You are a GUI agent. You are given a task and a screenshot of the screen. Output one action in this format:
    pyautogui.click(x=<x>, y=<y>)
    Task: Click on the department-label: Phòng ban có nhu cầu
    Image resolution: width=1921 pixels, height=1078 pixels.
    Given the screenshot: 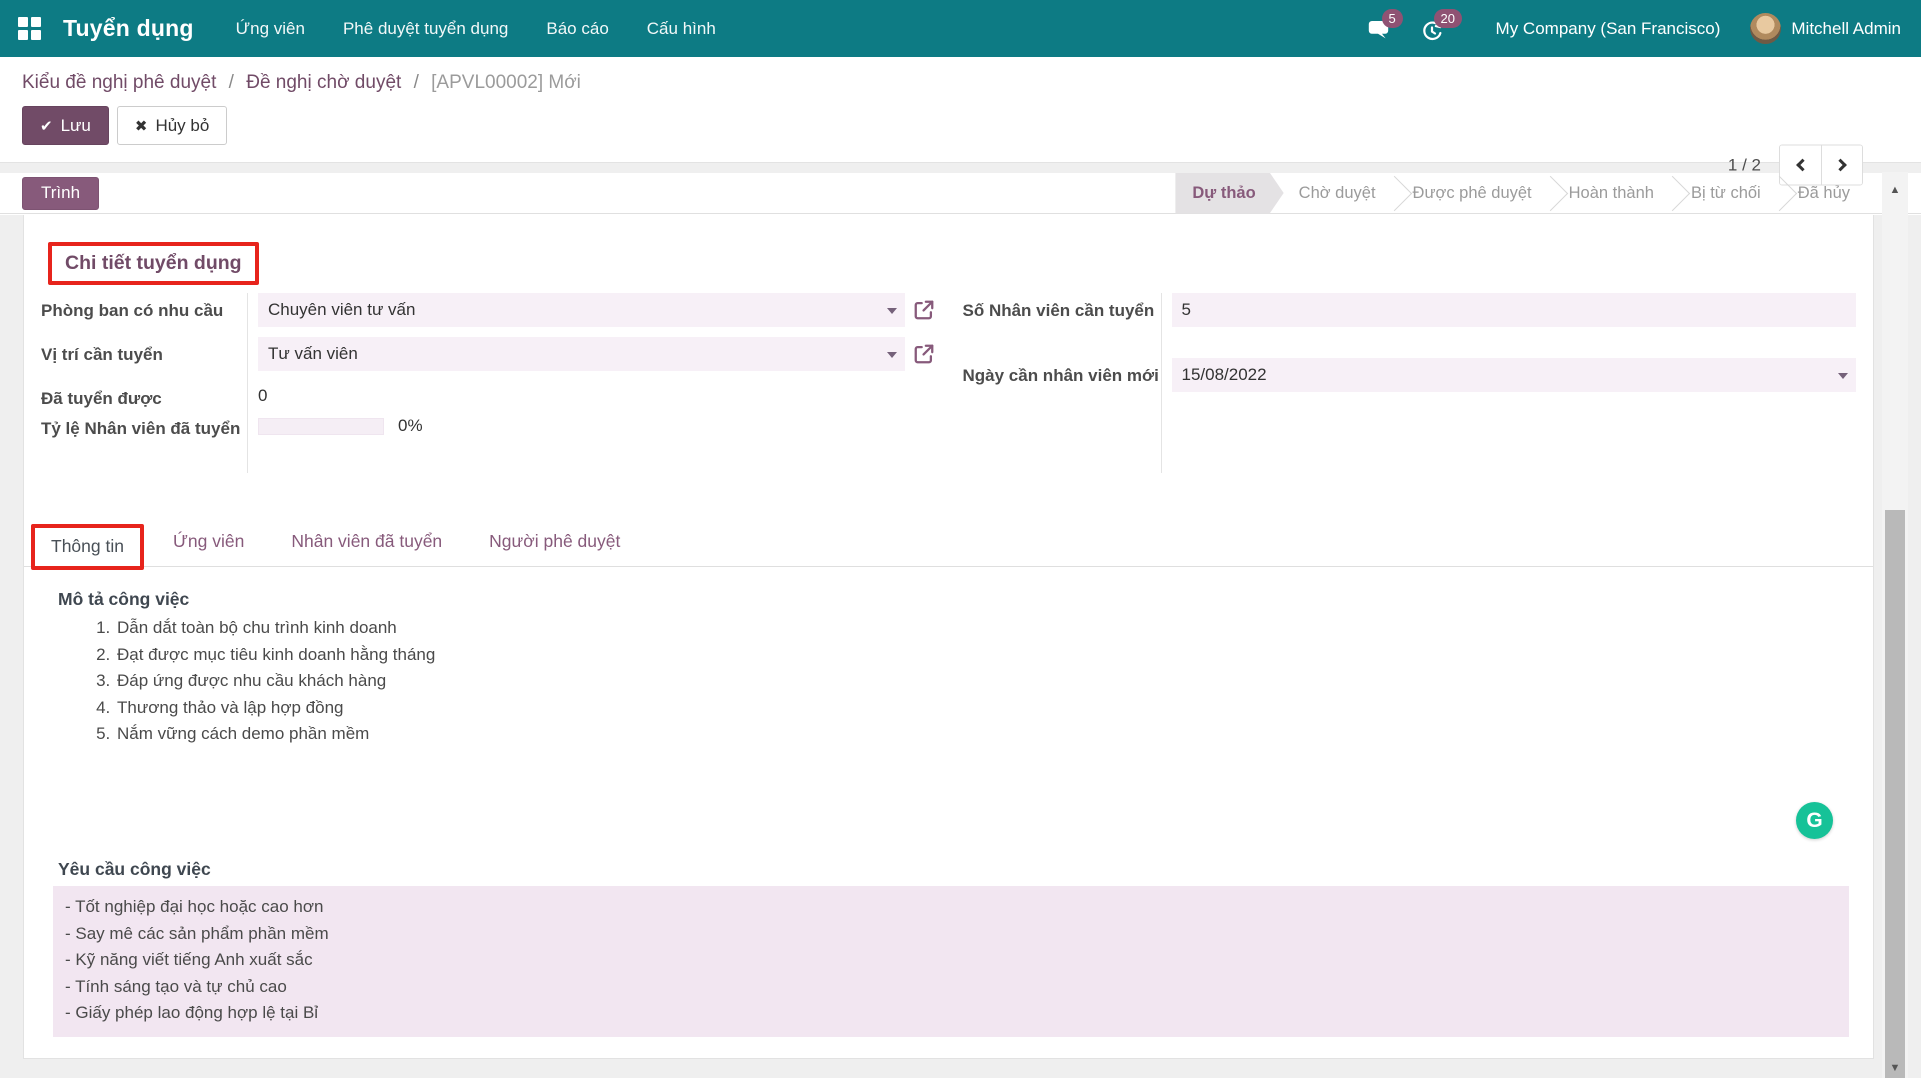 What is the action you would take?
    pyautogui.click(x=132, y=310)
    